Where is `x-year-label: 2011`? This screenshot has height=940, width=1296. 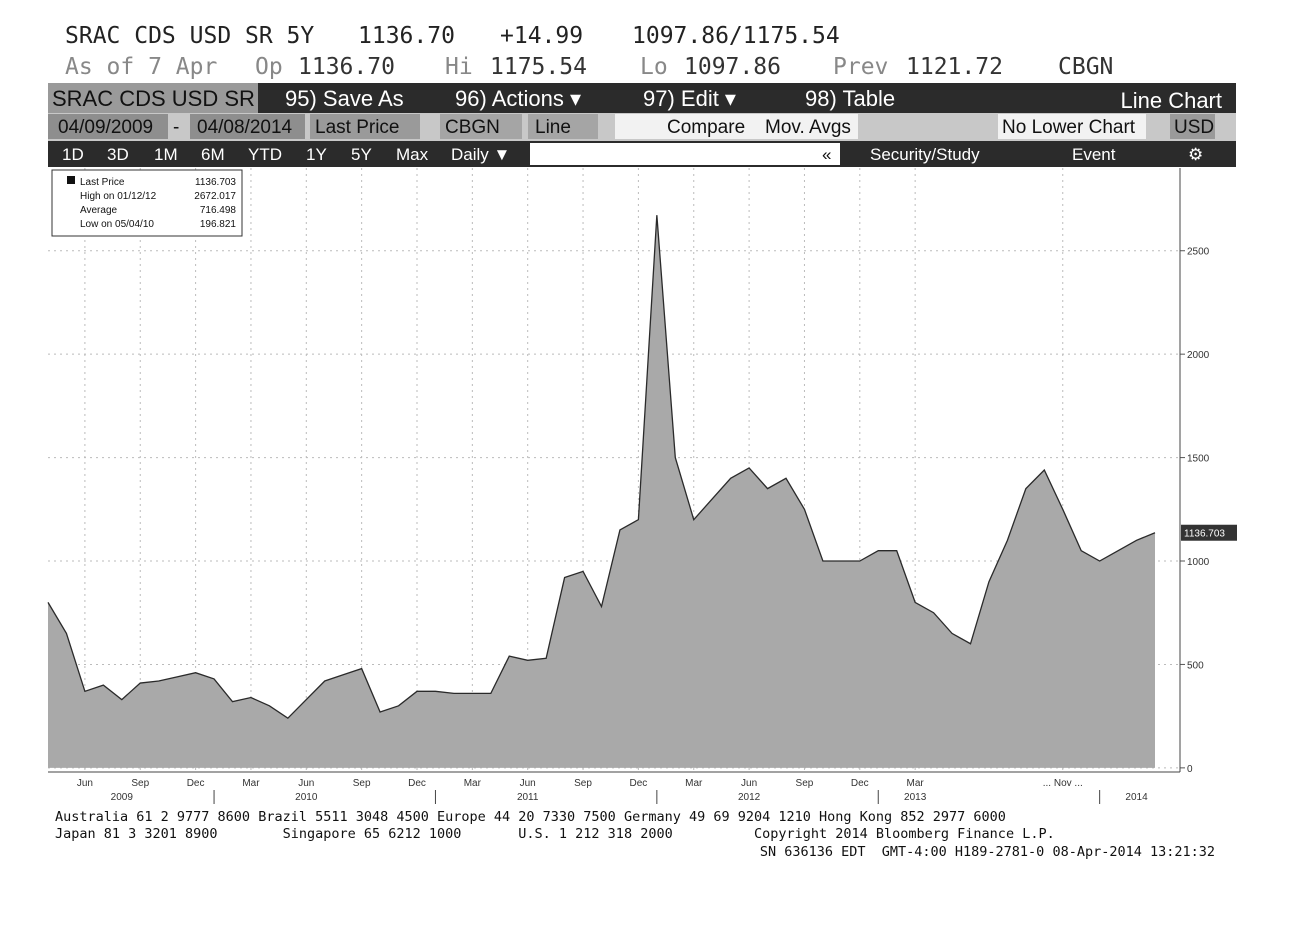 x-year-label: 2011 is located at coordinates (528, 797).